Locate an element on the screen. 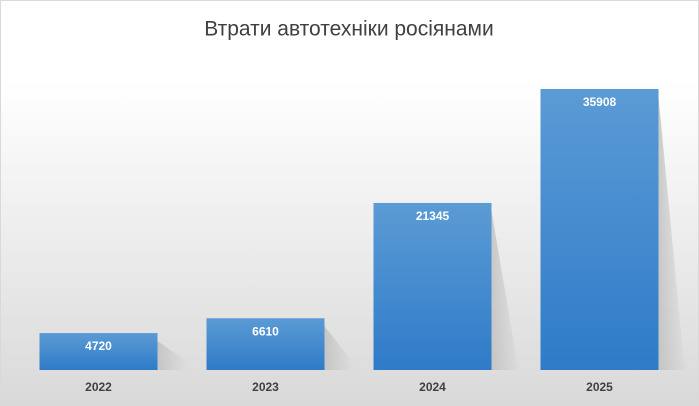  data-label: 6610 is located at coordinates (265, 331).